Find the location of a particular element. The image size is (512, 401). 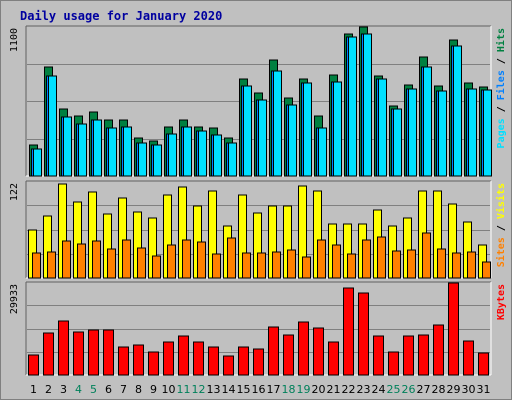

x-tick-label: 23 is located at coordinates (364, 389).